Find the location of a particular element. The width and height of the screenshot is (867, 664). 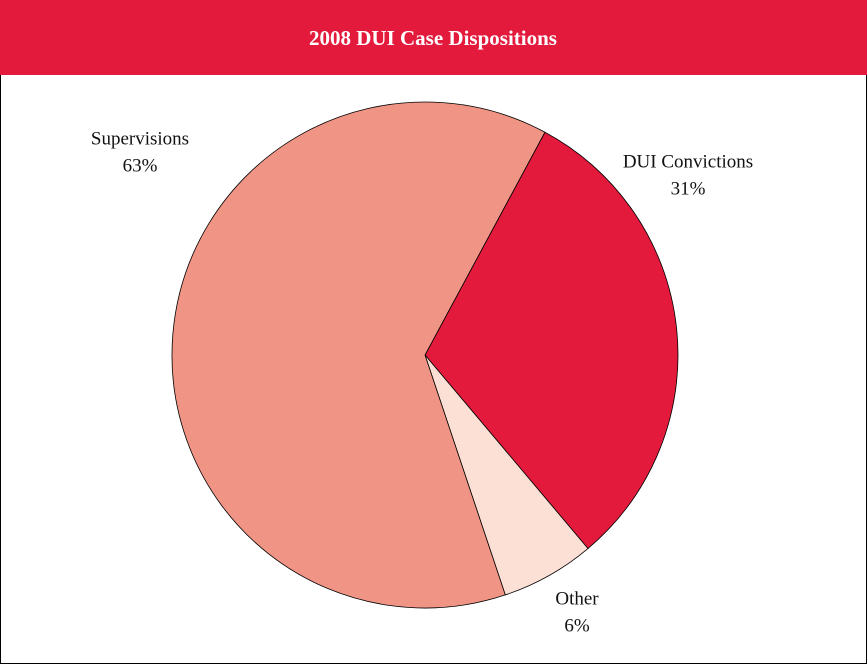

chart-title: 2008 DUI Case Dispositions is located at coordinates (433, 38).